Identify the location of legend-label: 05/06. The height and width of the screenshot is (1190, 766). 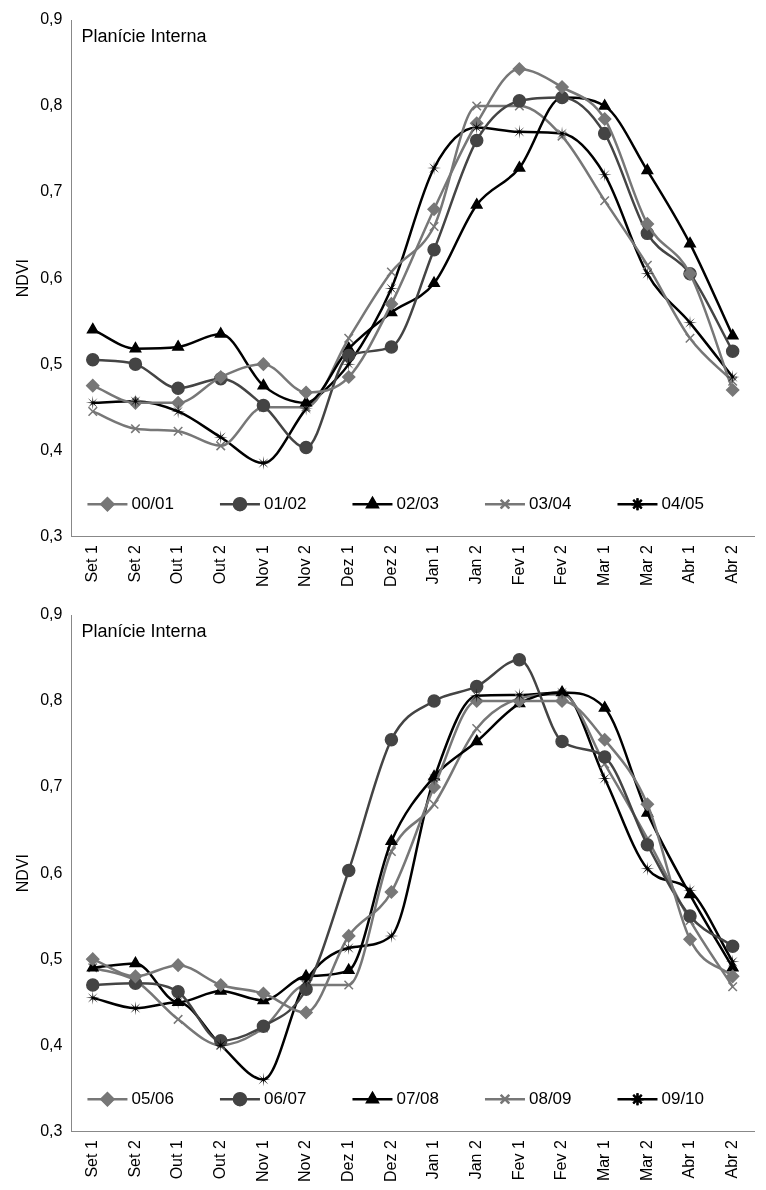
(152, 1098).